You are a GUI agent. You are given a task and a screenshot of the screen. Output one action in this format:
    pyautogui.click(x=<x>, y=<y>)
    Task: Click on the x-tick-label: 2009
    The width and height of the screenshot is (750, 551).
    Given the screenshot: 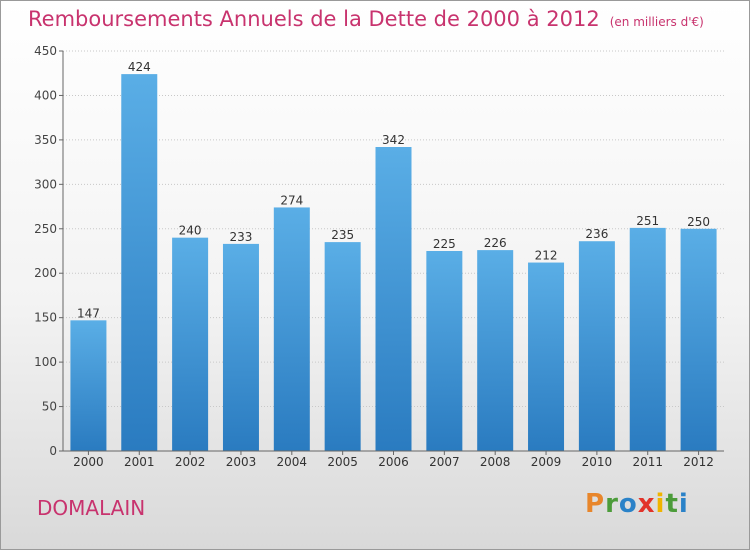 What is the action you would take?
    pyautogui.click(x=546, y=462)
    